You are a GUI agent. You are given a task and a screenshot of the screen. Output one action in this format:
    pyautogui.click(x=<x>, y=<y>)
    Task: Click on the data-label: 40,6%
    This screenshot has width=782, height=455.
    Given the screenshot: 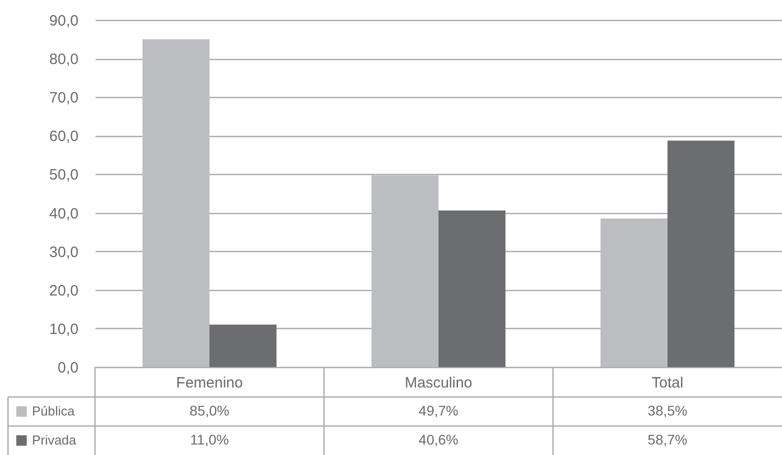 What is the action you would take?
    pyautogui.click(x=438, y=440)
    